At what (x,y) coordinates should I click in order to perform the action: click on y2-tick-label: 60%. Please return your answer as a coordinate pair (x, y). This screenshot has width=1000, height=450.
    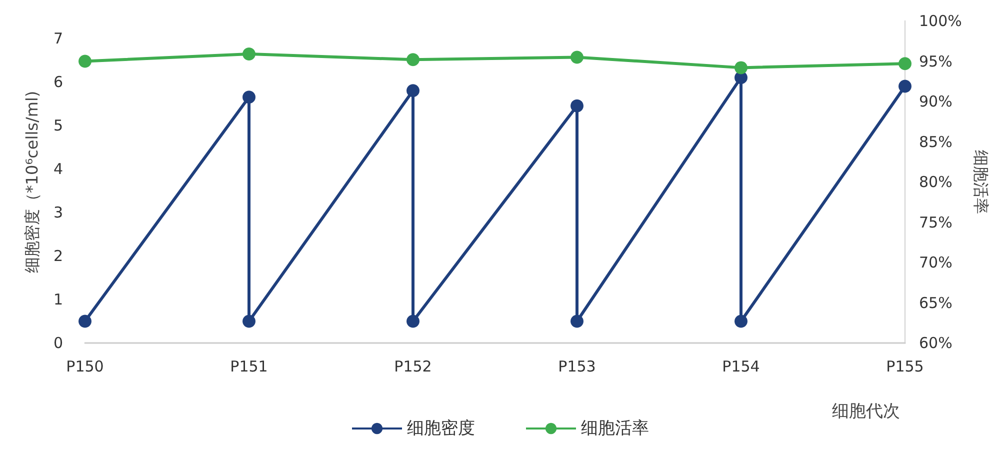
    Looking at the image, I should click on (935, 343).